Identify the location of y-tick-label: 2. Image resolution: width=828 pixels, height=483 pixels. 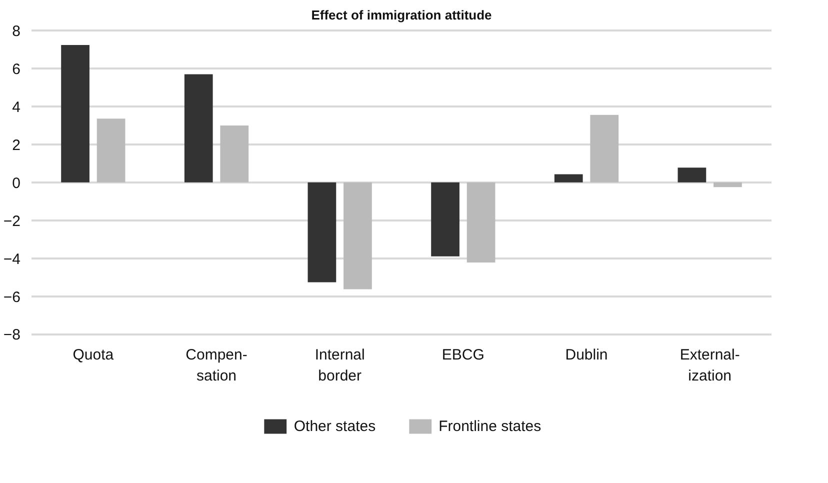
(16, 145).